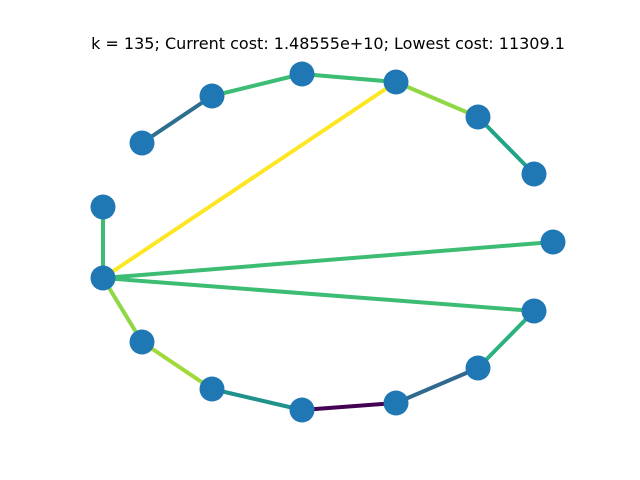  What do you see at coordinates (437, 99) in the screenshot?
I see `edge-n3-n4` at bounding box center [437, 99].